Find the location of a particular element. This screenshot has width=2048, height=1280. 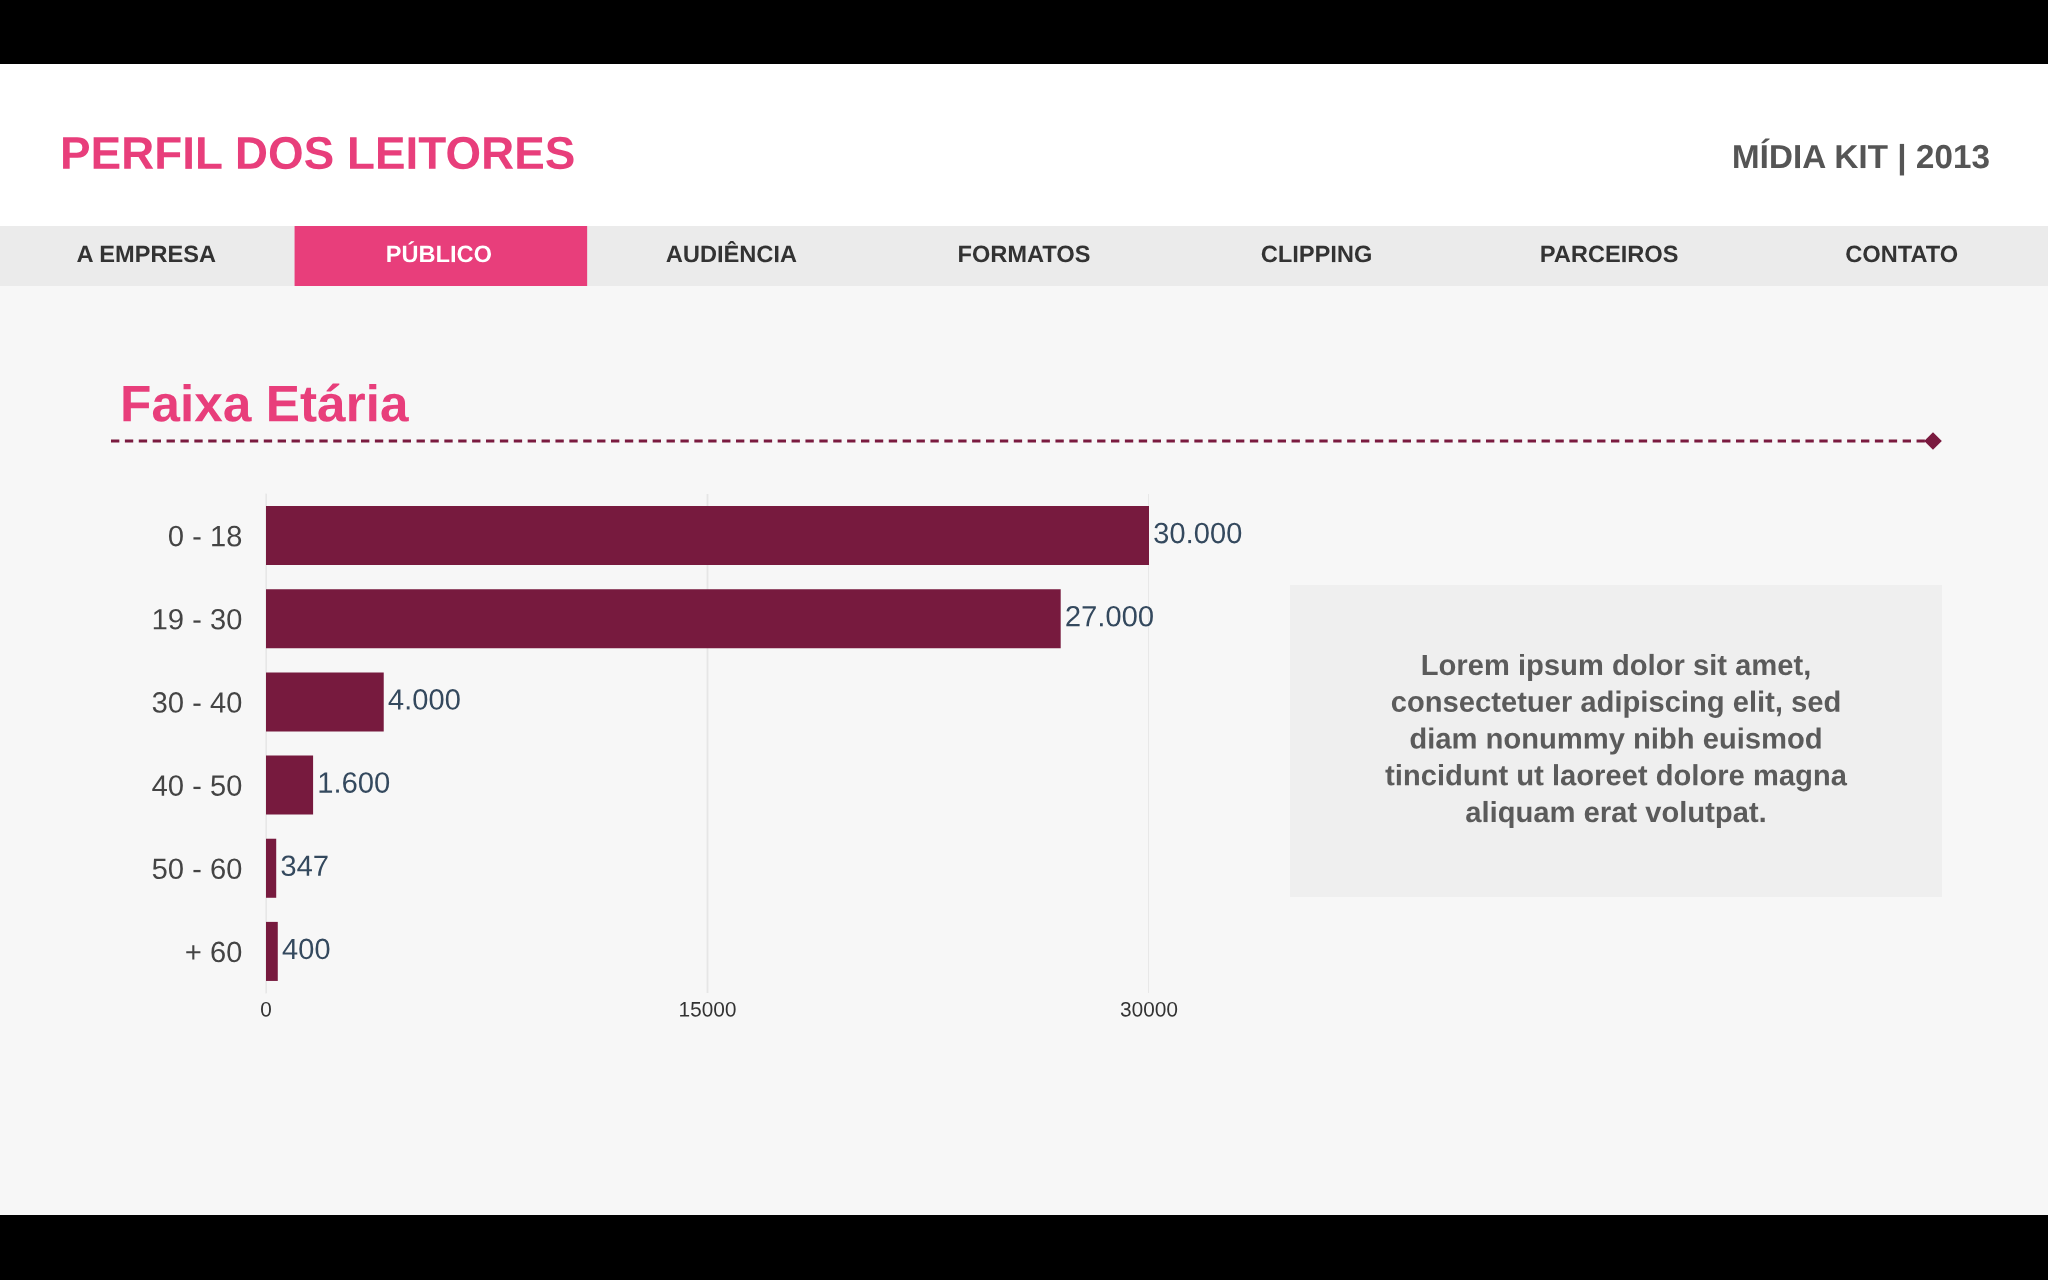

text: PÚBLICO is located at coordinates (439, 252).